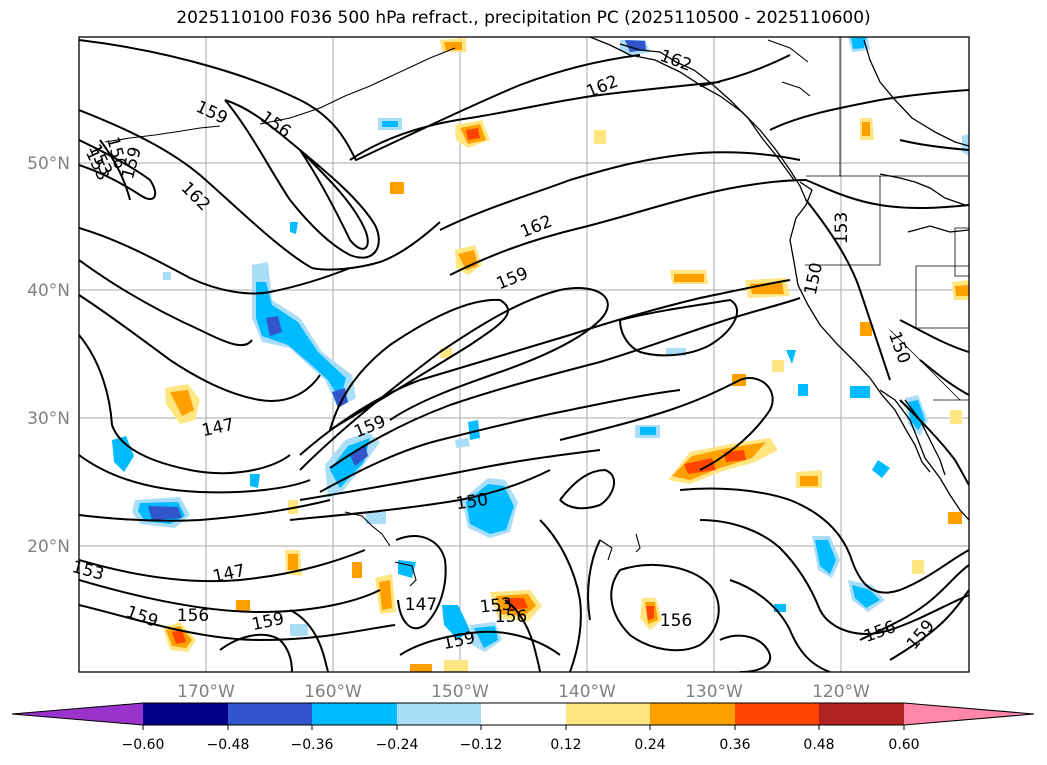  Describe the element at coordinates (48, 355) in the screenshot. I see `latitude-labels: 50°N 40°N 30°N 20°N` at that location.